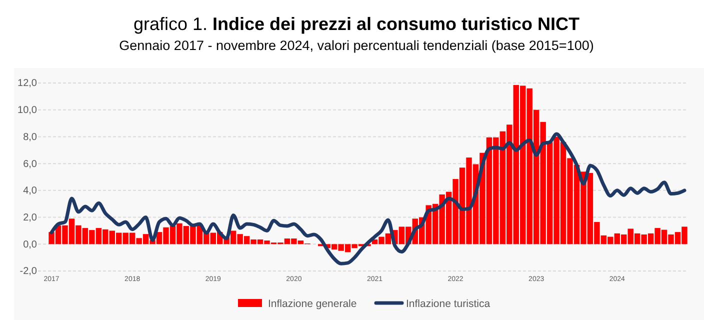 The height and width of the screenshot is (324, 713). Describe the element at coordinates (28, 110) in the screenshot. I see `y-tick-label: 10,0` at that location.